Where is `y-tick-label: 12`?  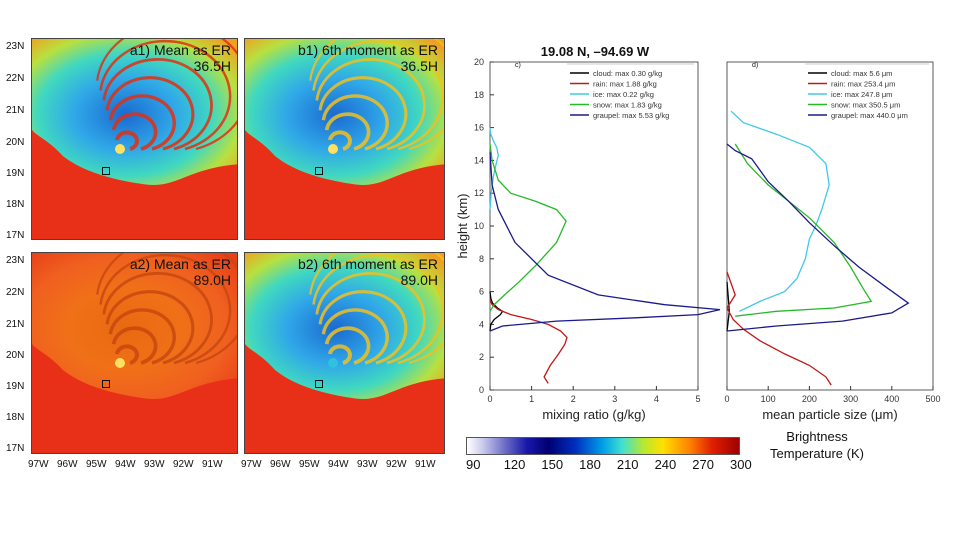
y-tick-label: 12 is located at coordinates (479, 193).